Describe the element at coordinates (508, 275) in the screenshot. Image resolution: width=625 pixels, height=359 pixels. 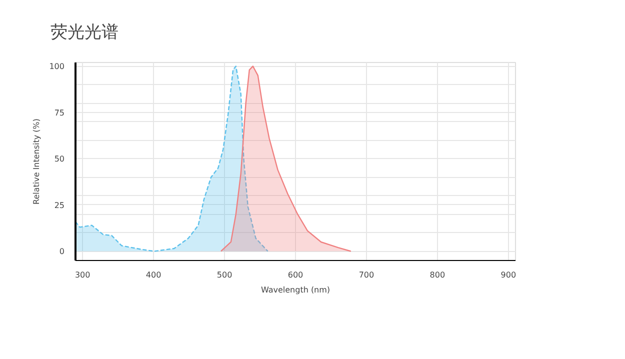
I see `x-tick-label: 900` at that location.